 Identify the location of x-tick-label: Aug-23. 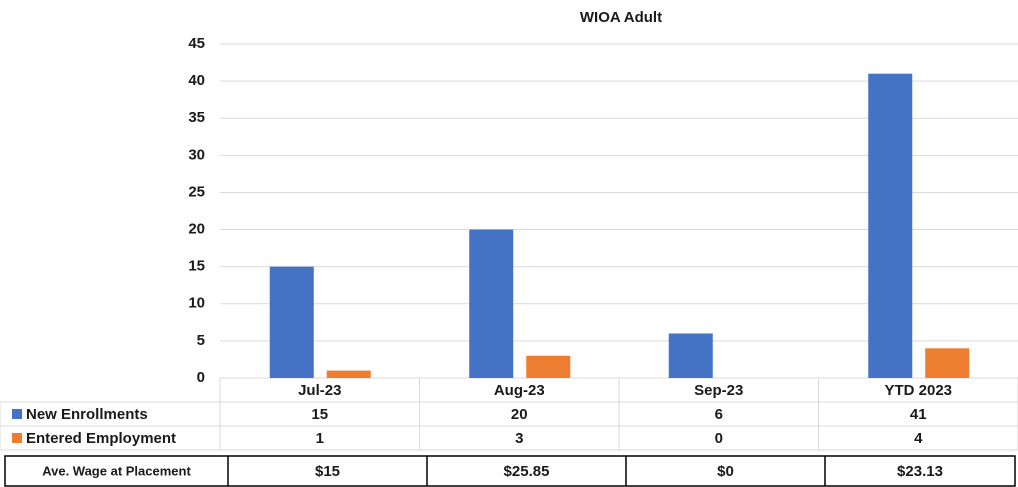
(519, 390).